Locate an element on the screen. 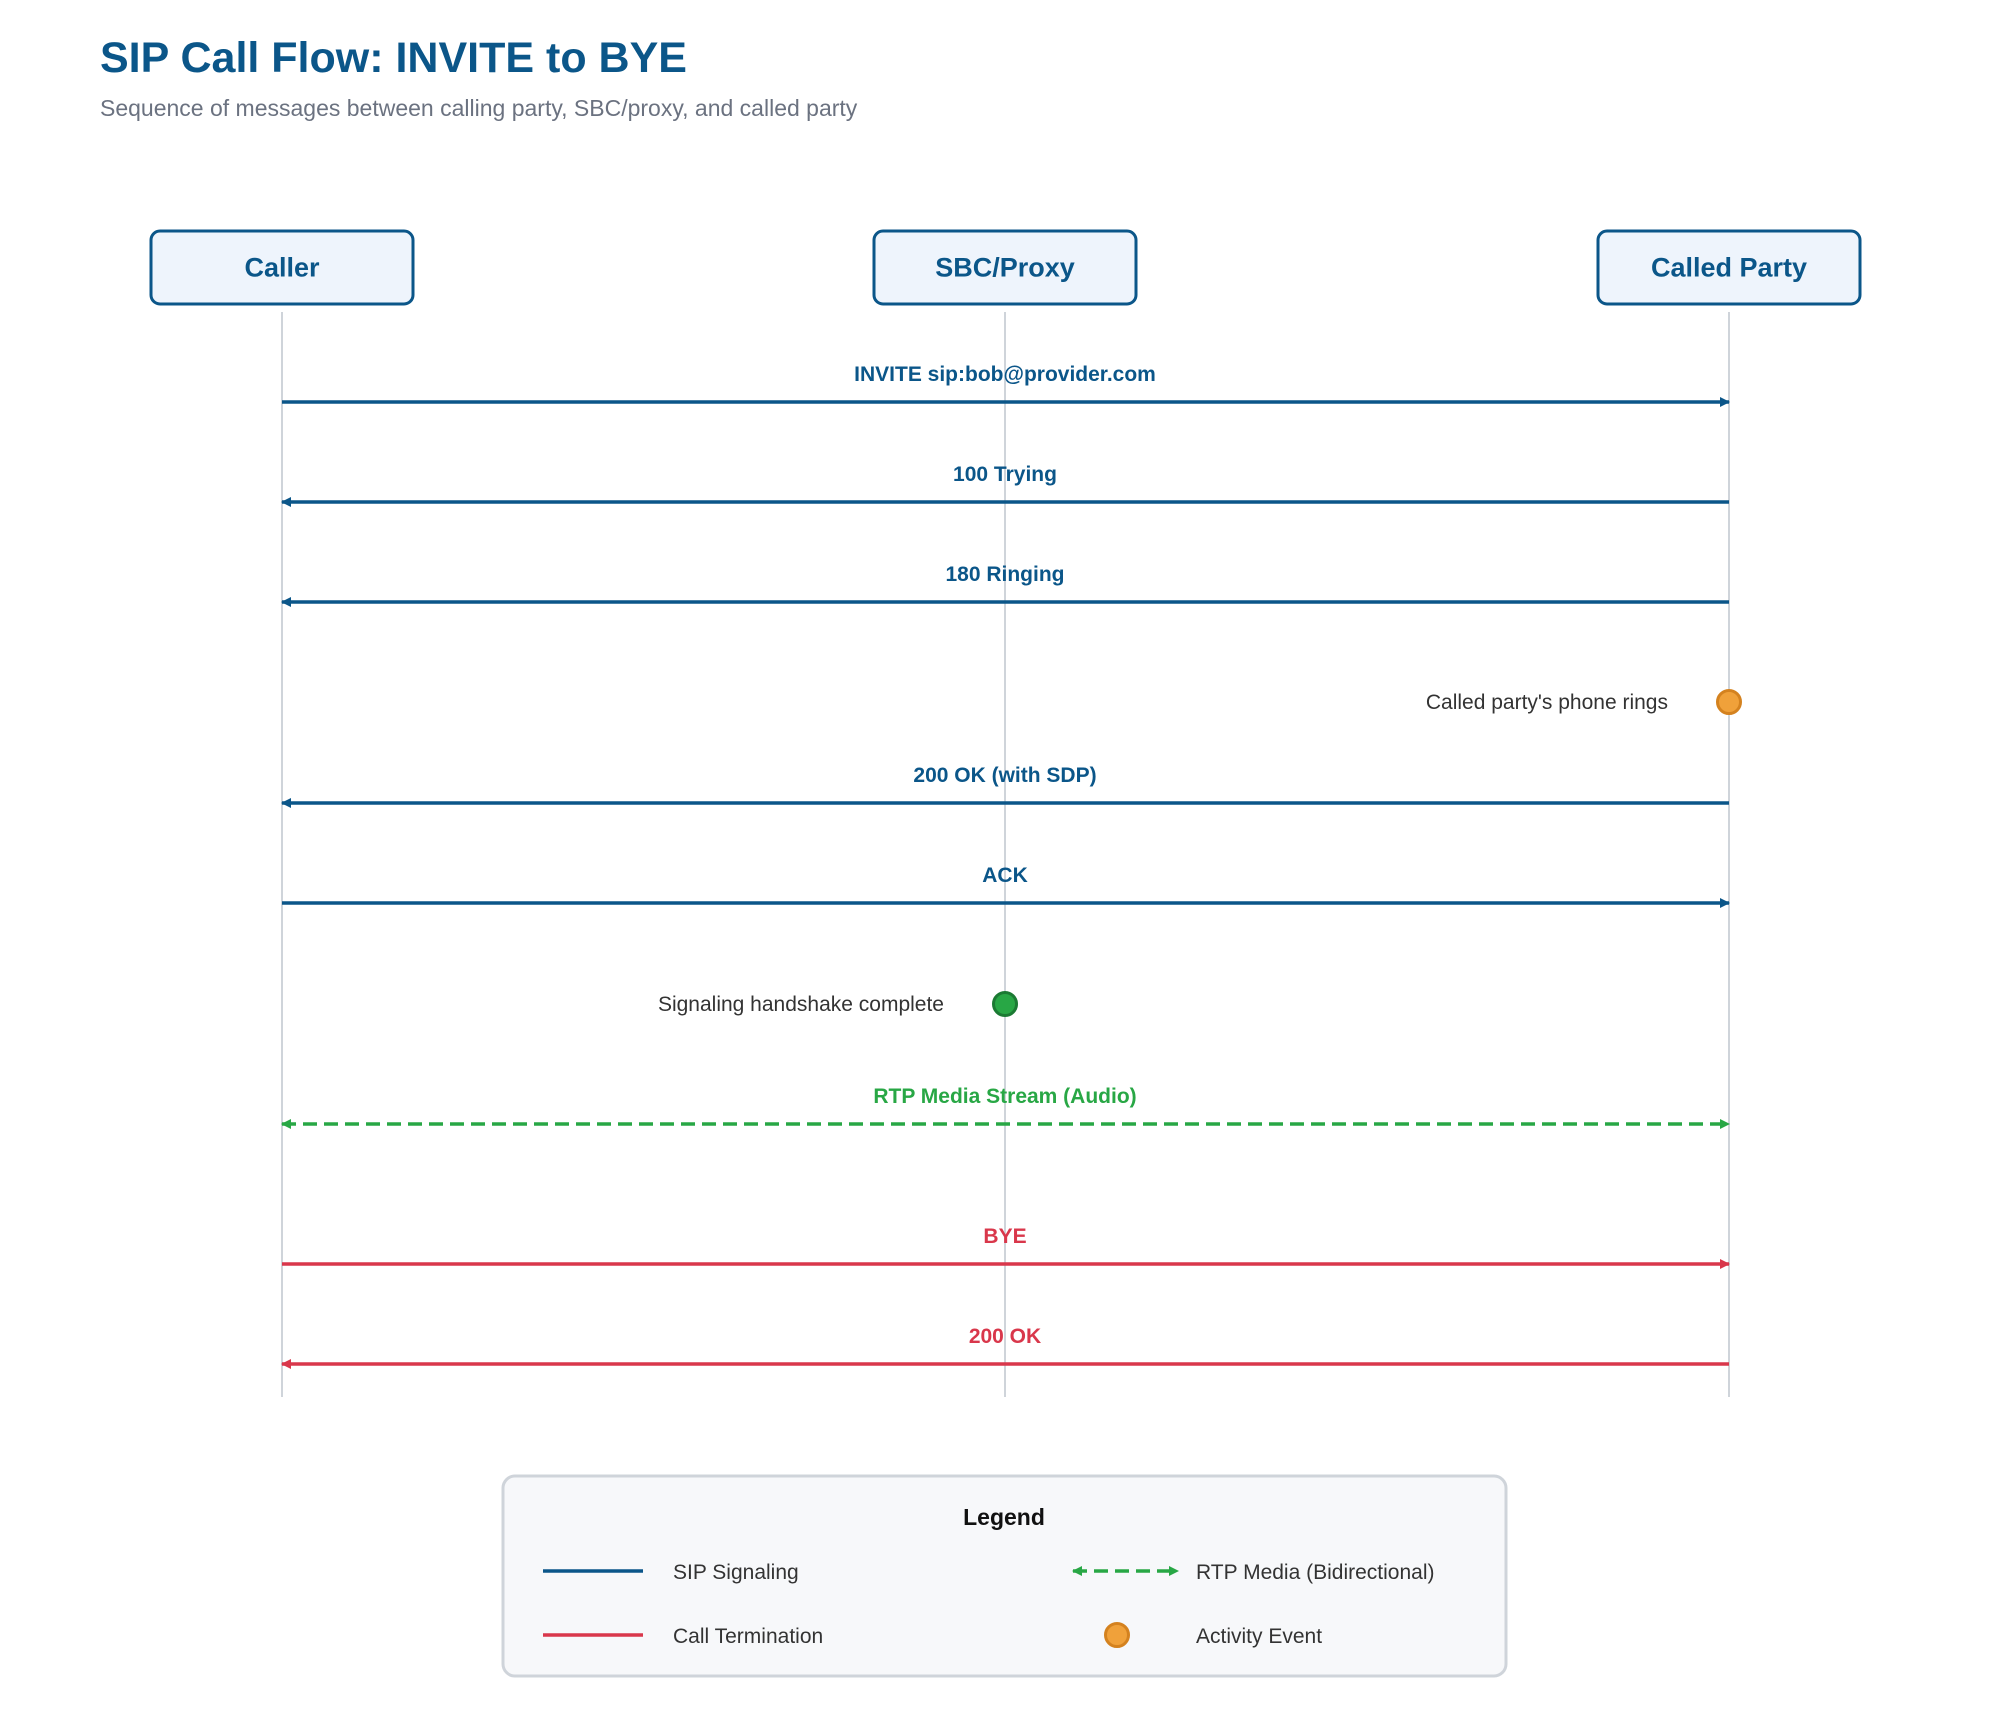 Image resolution: width=2000 pixels, height=1720 pixels. sequence-message: RTP Media Stream (Audio) is located at coordinates (1005, 1107).